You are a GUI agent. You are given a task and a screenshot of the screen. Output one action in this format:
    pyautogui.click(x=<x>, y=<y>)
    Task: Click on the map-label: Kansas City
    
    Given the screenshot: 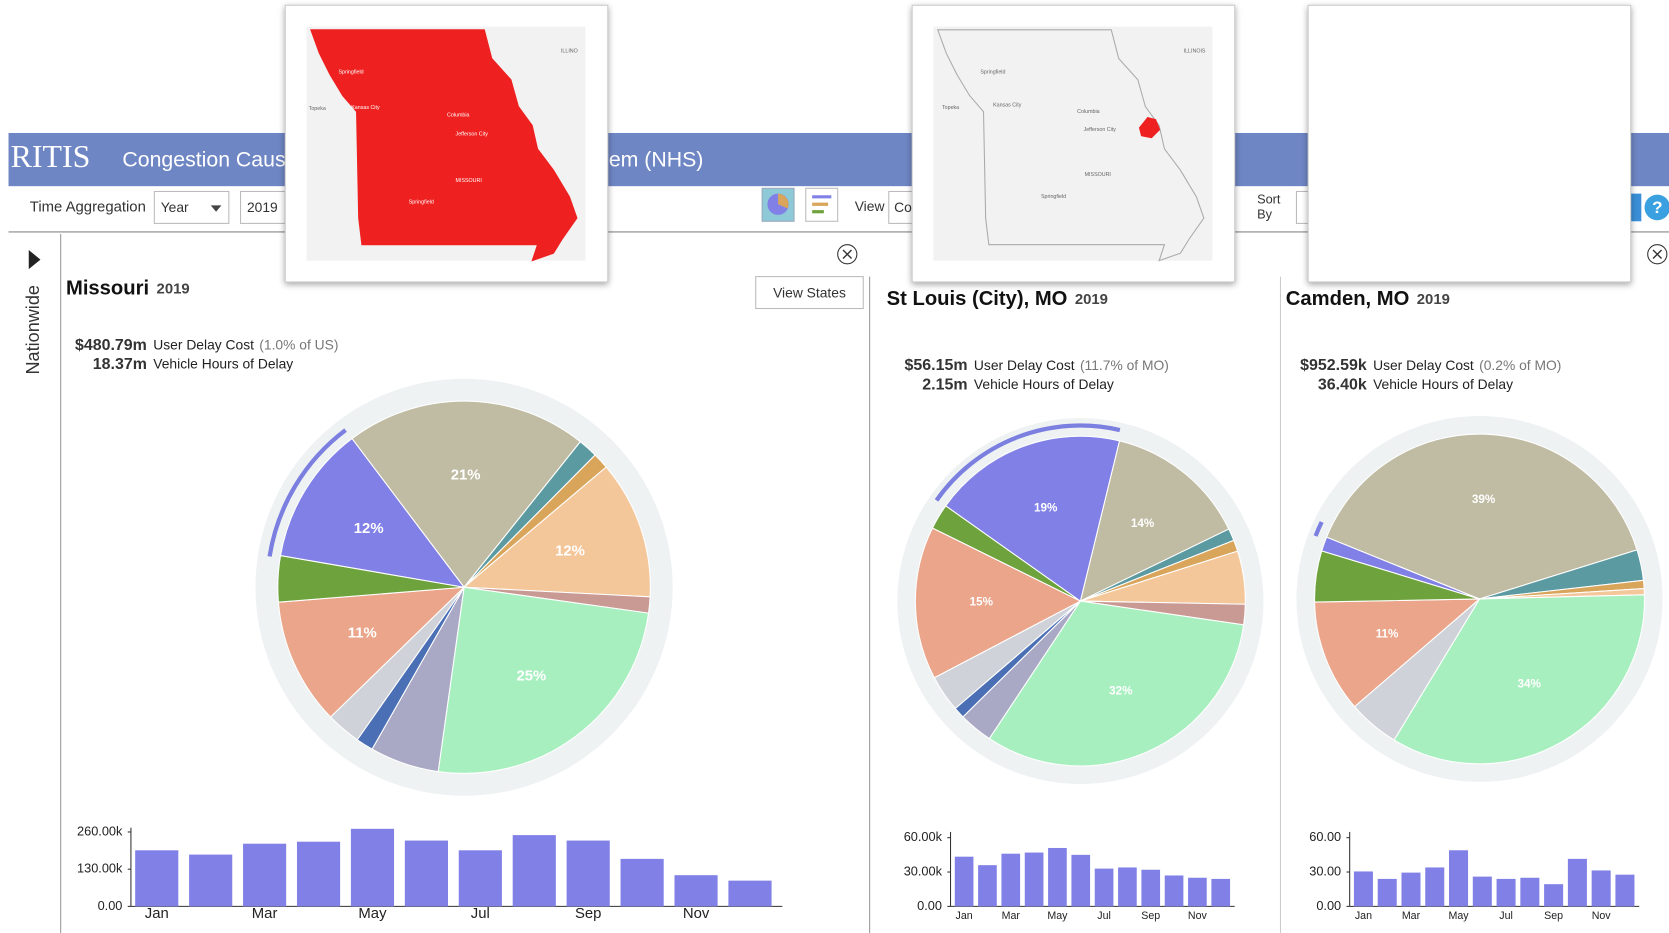 What is the action you would take?
    pyautogui.click(x=1007, y=106)
    